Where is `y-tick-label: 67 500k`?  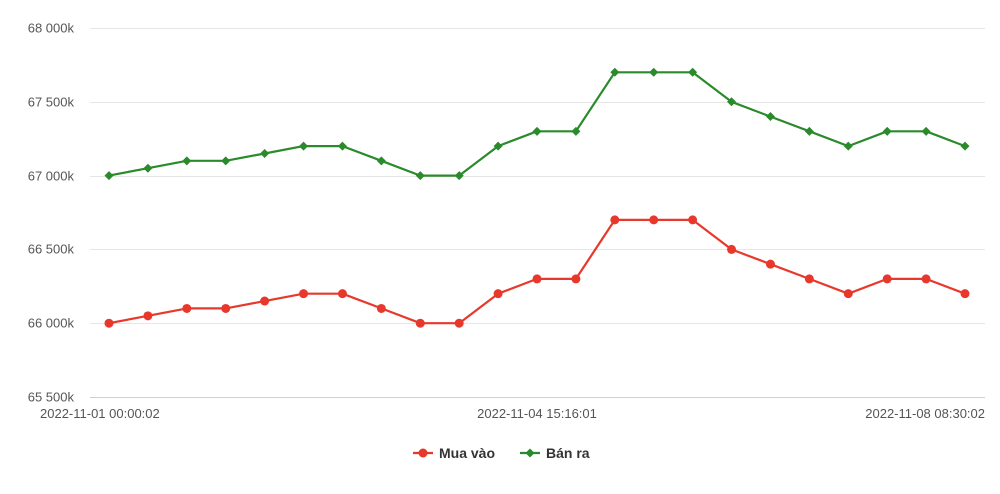 y-tick-label: 67 500k is located at coordinates (51, 102).